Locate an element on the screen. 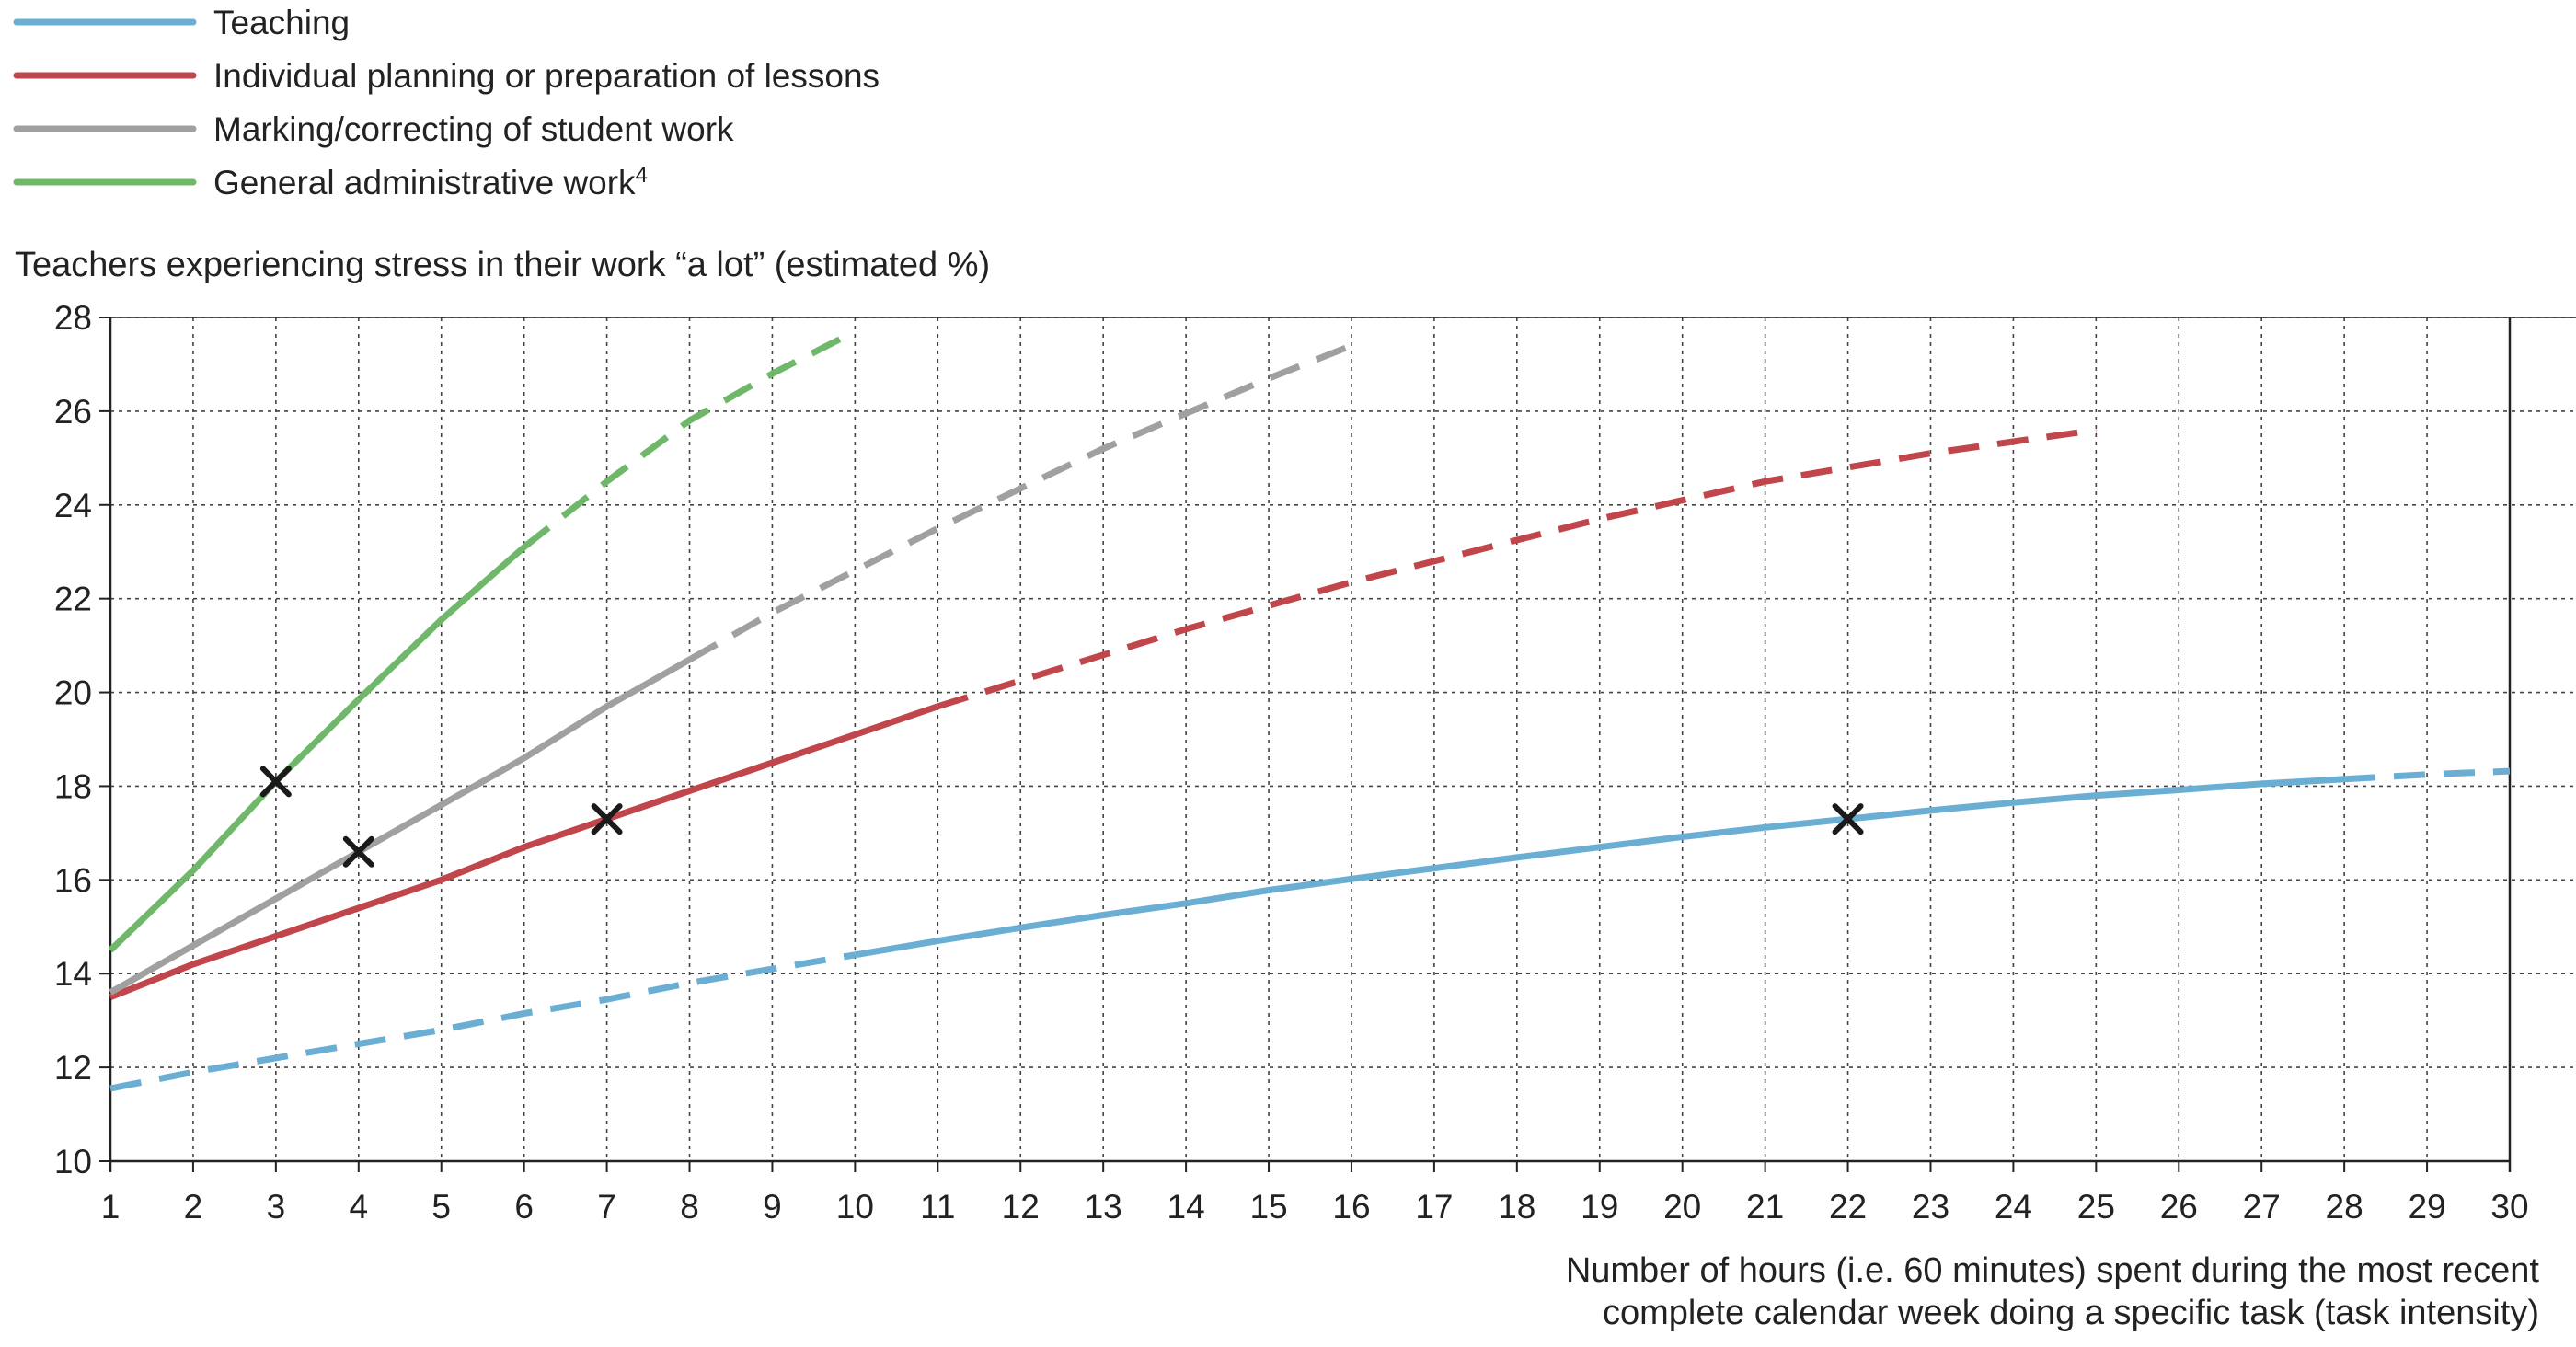 The image size is (2576, 1347). series-1-dashed-start is located at coordinates (123, 992).